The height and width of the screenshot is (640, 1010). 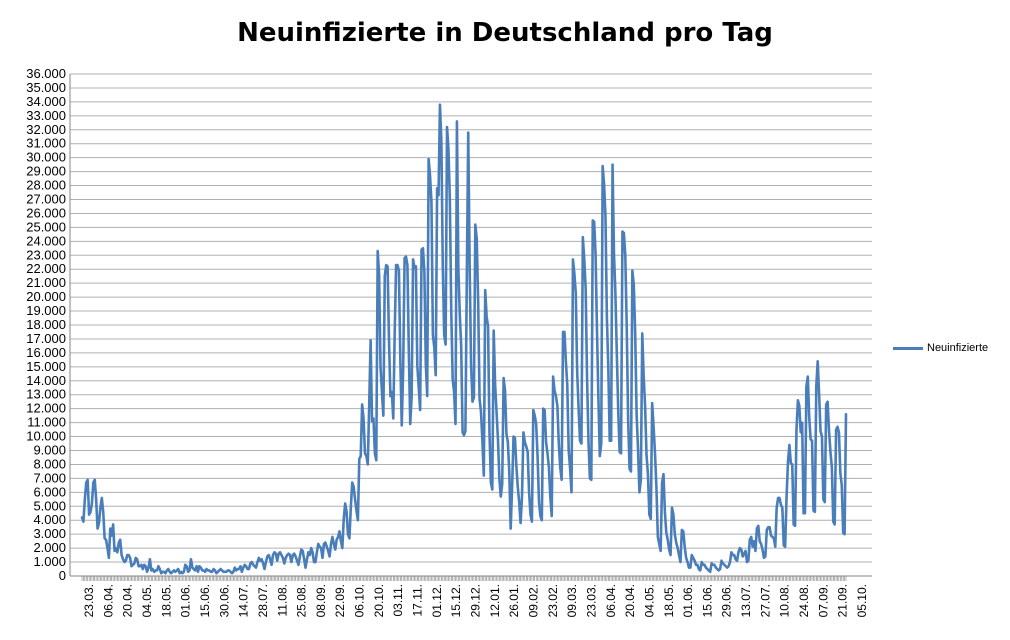 What do you see at coordinates (958, 348) in the screenshot?
I see `legend-label: Neuinfizierte` at bounding box center [958, 348].